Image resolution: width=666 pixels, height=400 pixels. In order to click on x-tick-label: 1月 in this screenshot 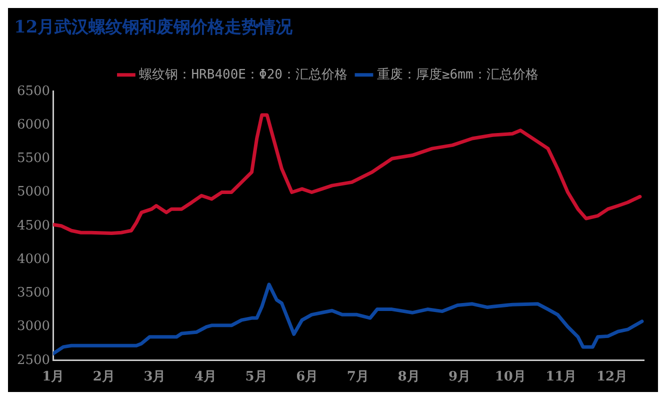, I will do `click(53, 377)`.